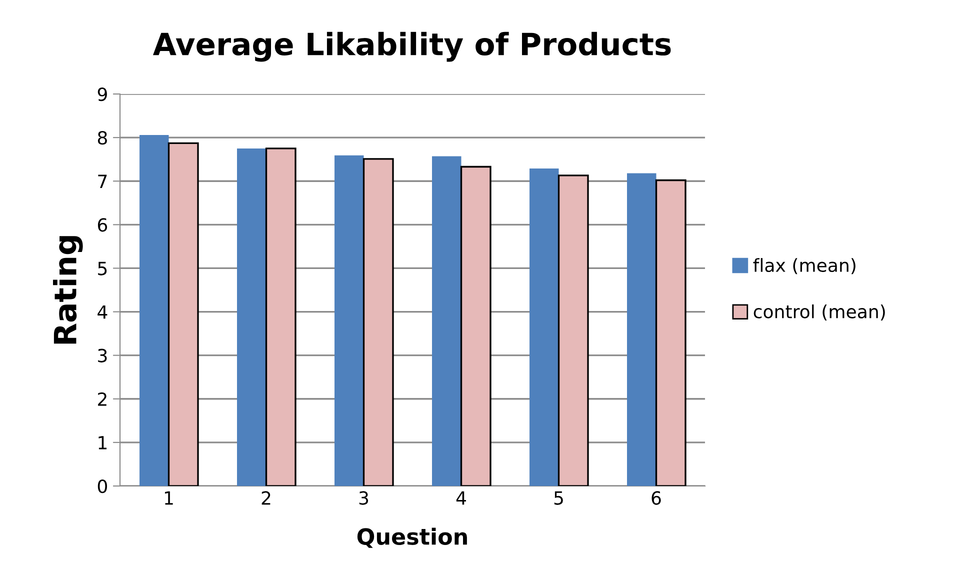 This screenshot has width=957, height=581. What do you see at coordinates (461, 498) in the screenshot?
I see `x-tick-label: 4` at bounding box center [461, 498].